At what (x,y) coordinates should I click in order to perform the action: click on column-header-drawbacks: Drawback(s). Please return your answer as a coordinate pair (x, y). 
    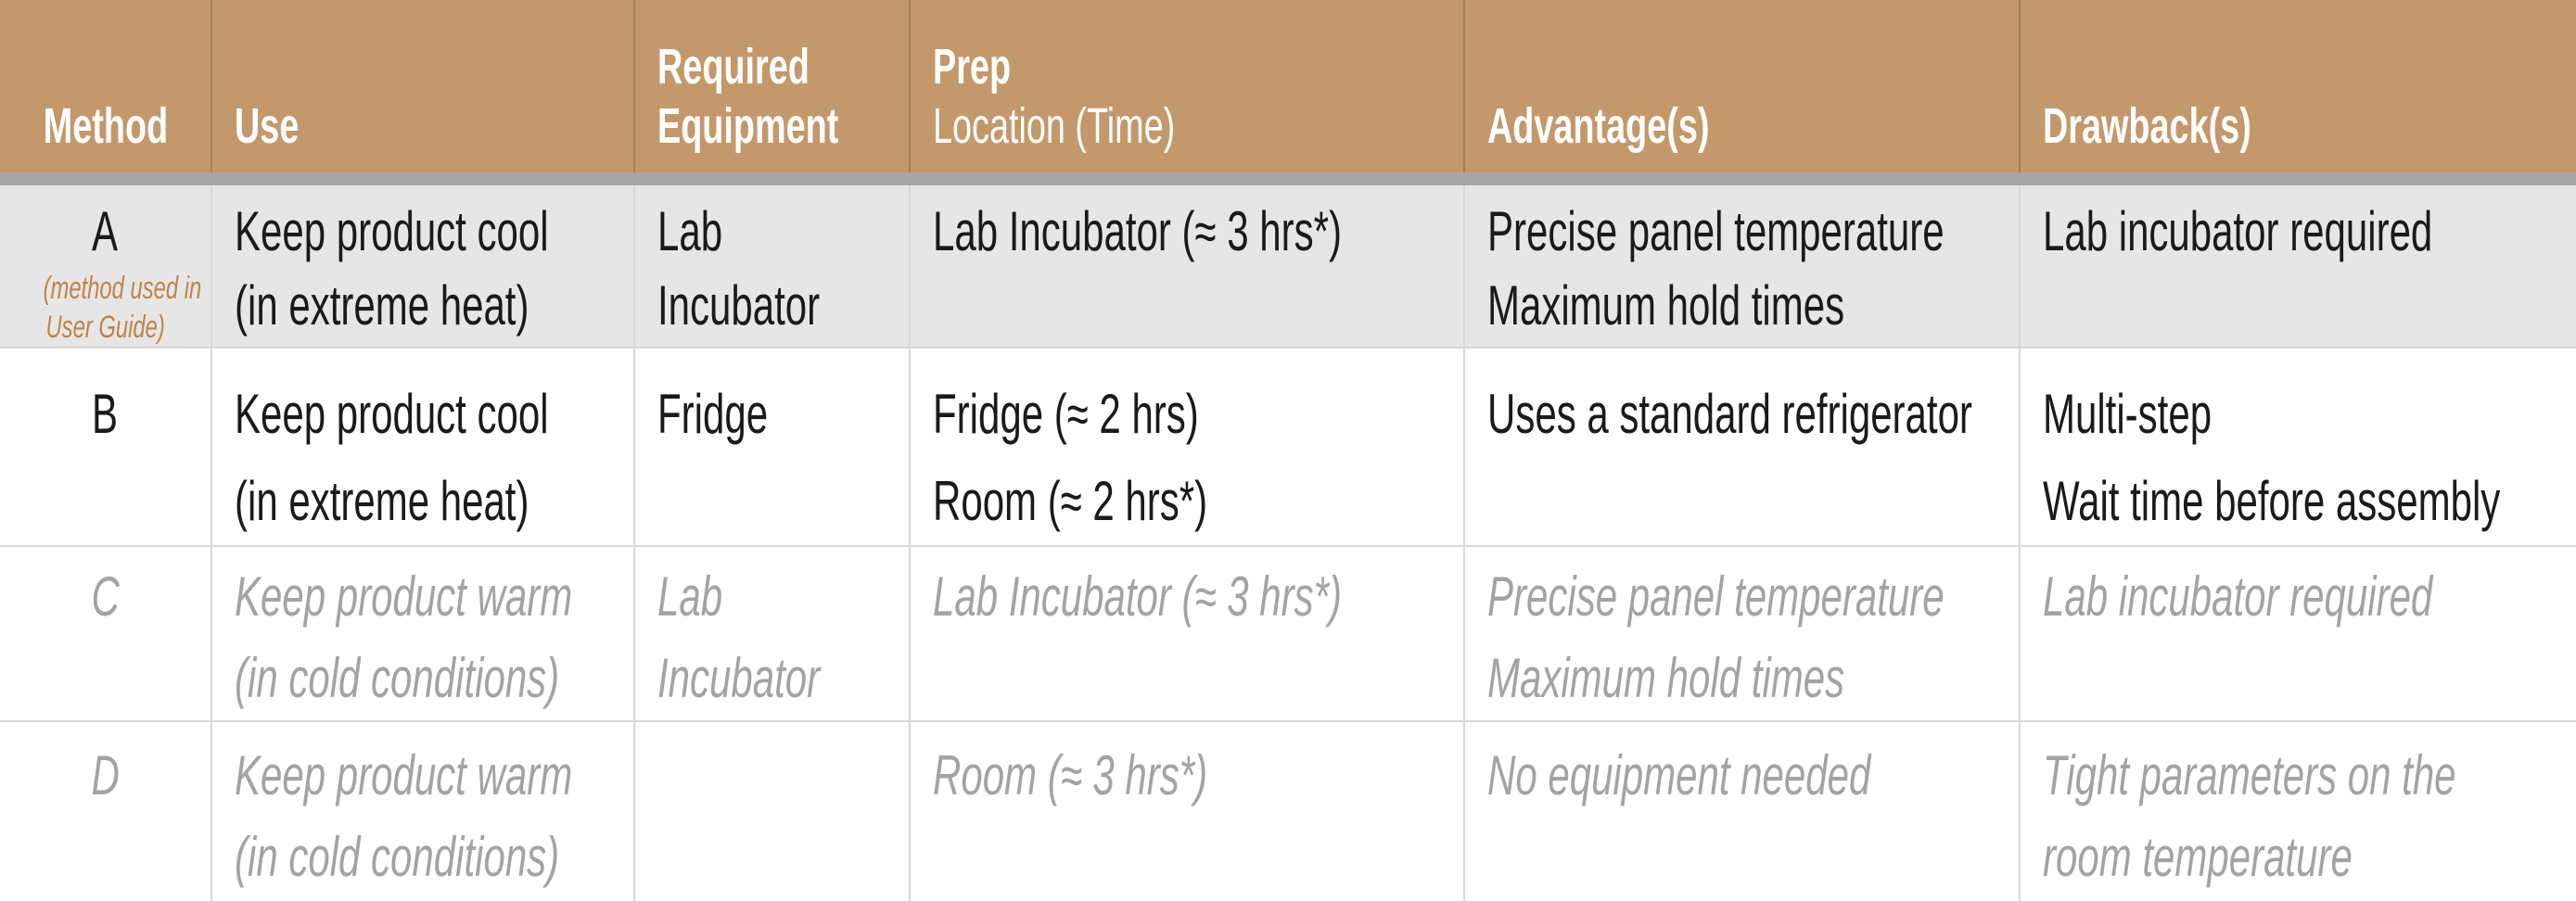
    Looking at the image, I should click on (2298, 86).